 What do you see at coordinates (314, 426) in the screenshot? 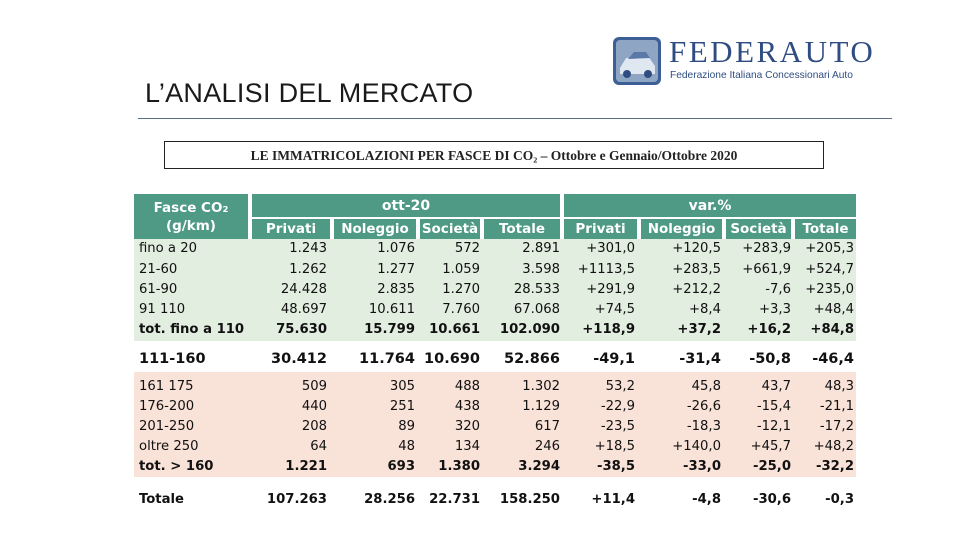
I see `table-cell: 208` at bounding box center [314, 426].